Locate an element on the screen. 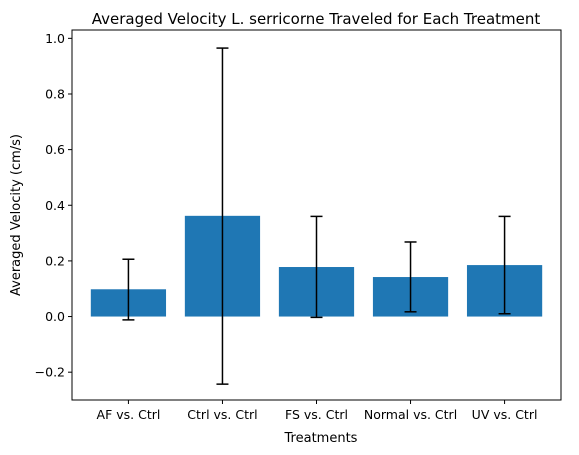 Image resolution: width=579 pixels, height=455 pixels. y-tick-label-2: 0.2 is located at coordinates (55, 260).